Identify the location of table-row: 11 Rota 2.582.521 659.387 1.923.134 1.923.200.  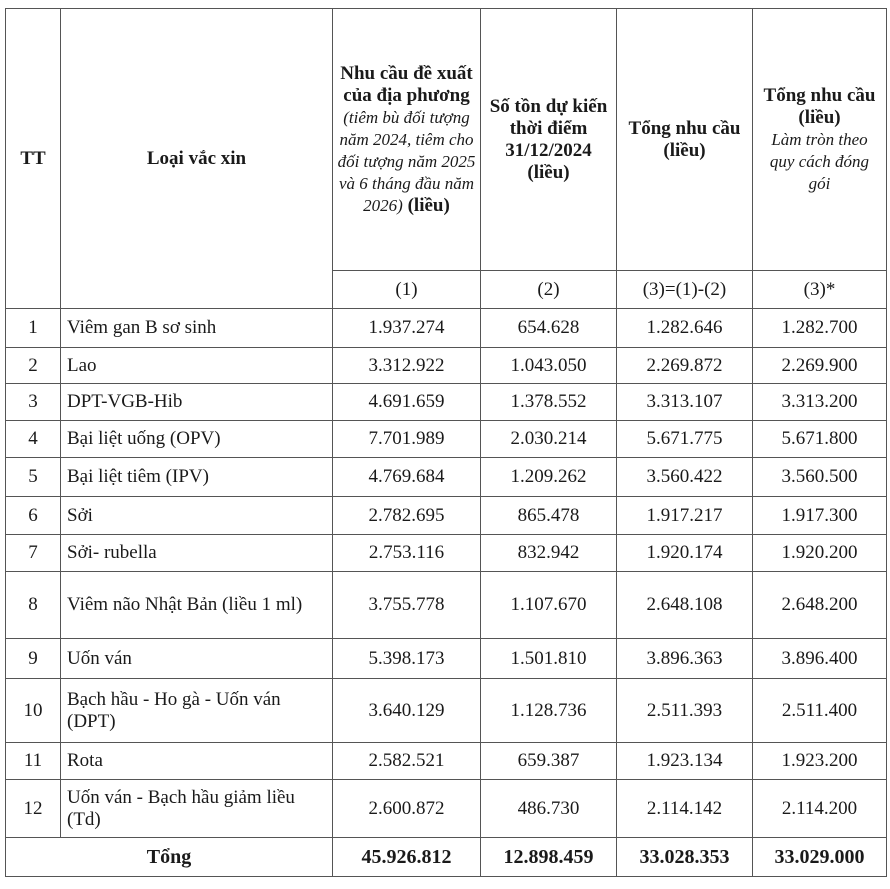
(446, 761).